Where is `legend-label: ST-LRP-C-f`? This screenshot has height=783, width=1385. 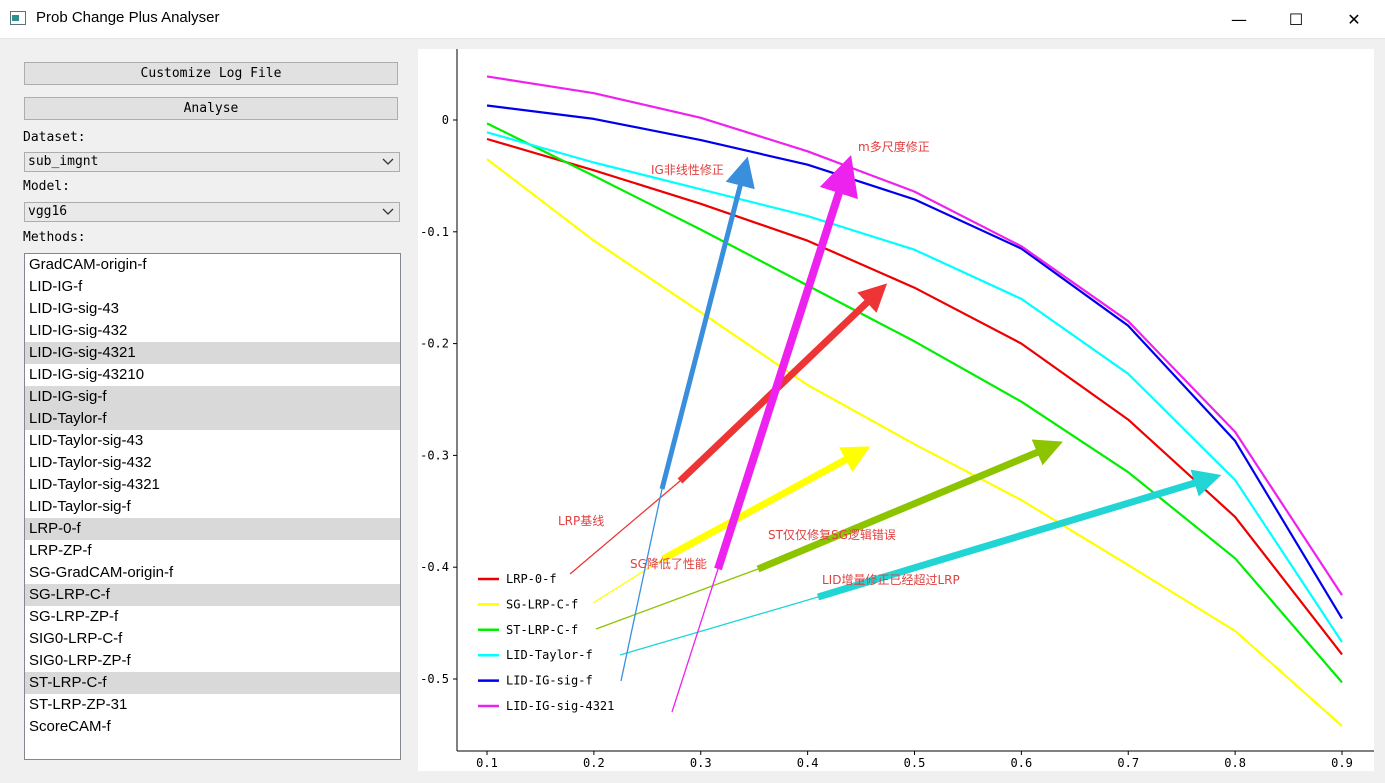 legend-label: ST-LRP-C-f is located at coordinates (542, 630).